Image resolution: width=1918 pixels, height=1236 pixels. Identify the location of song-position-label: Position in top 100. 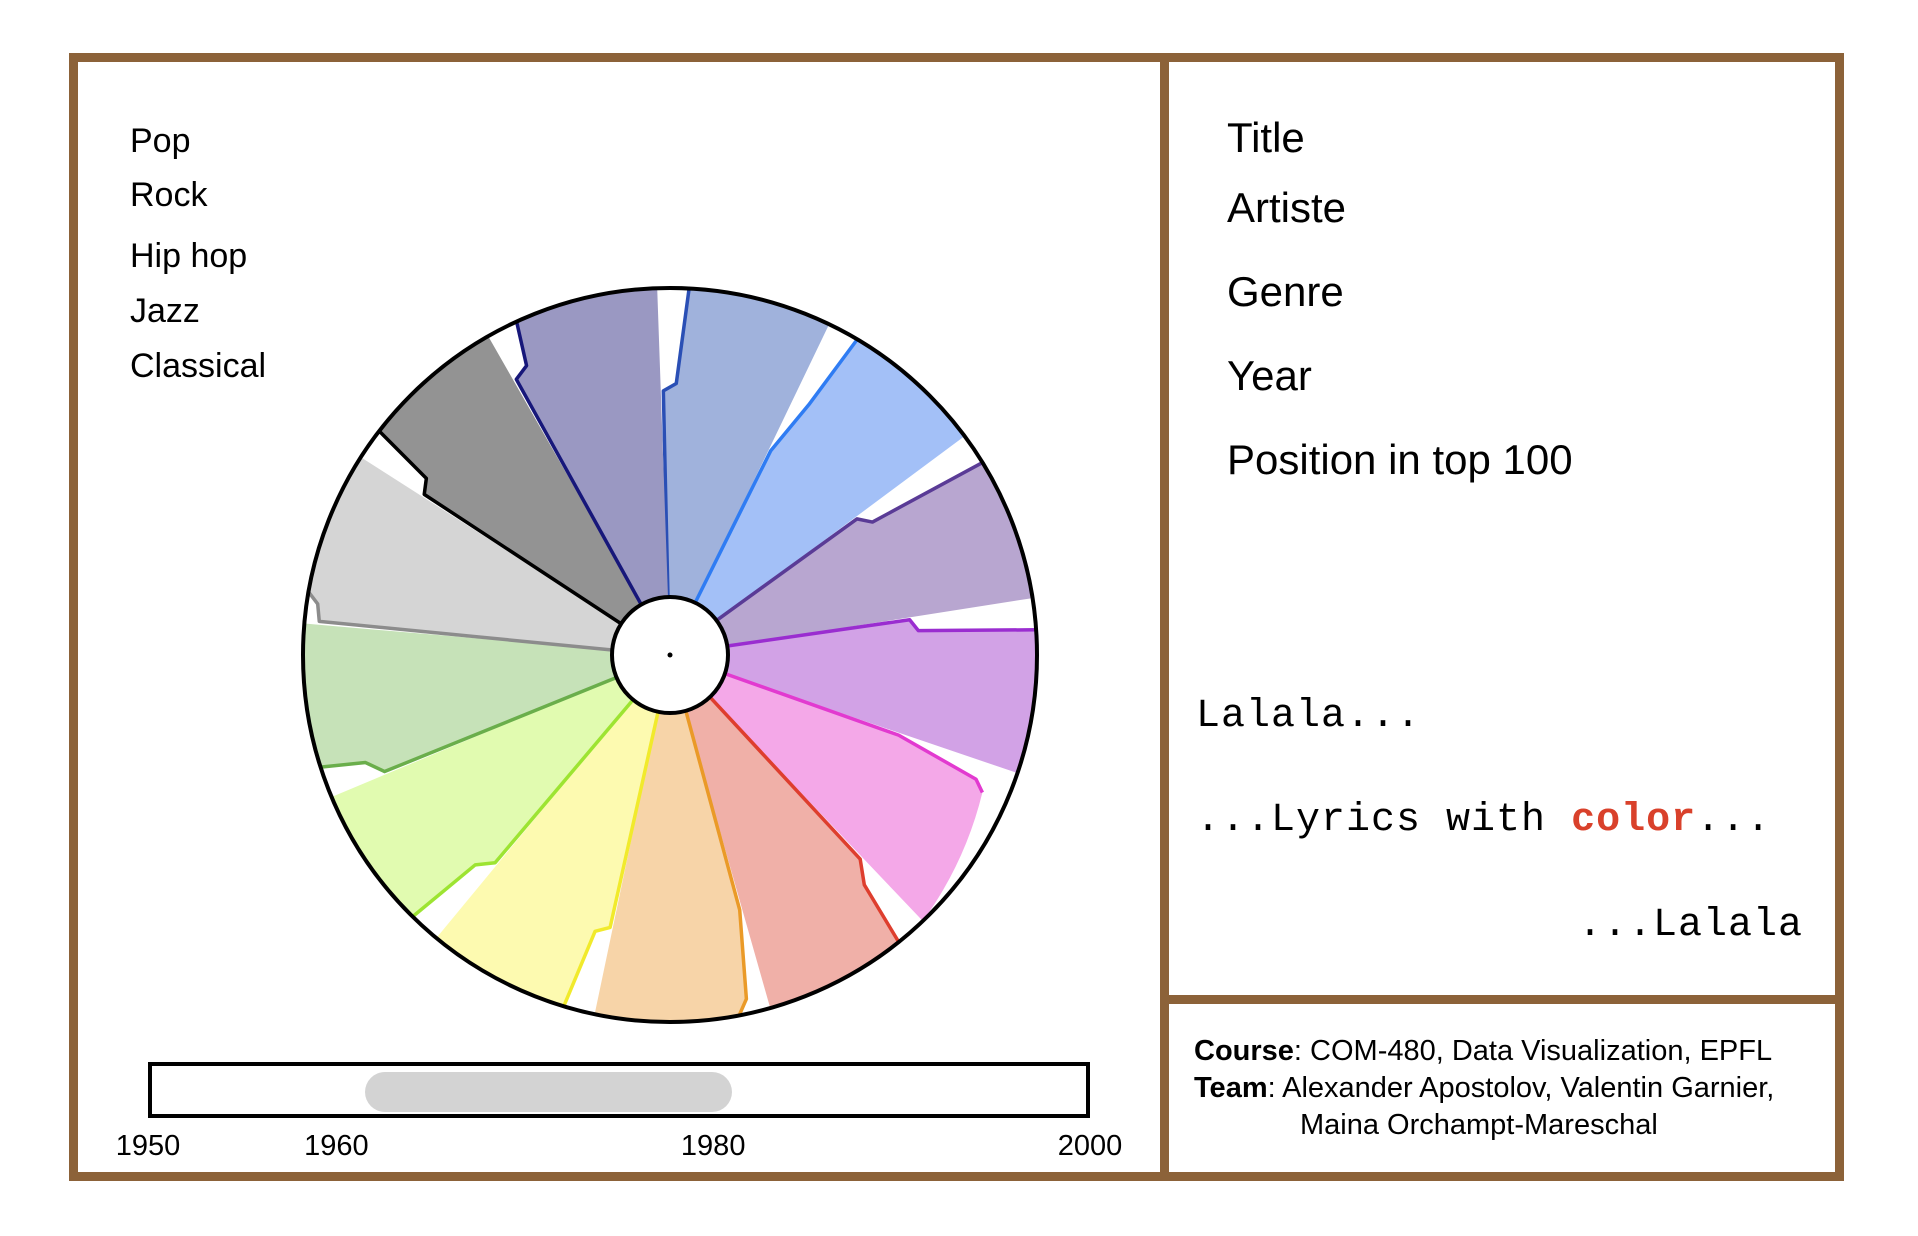
(1400, 459).